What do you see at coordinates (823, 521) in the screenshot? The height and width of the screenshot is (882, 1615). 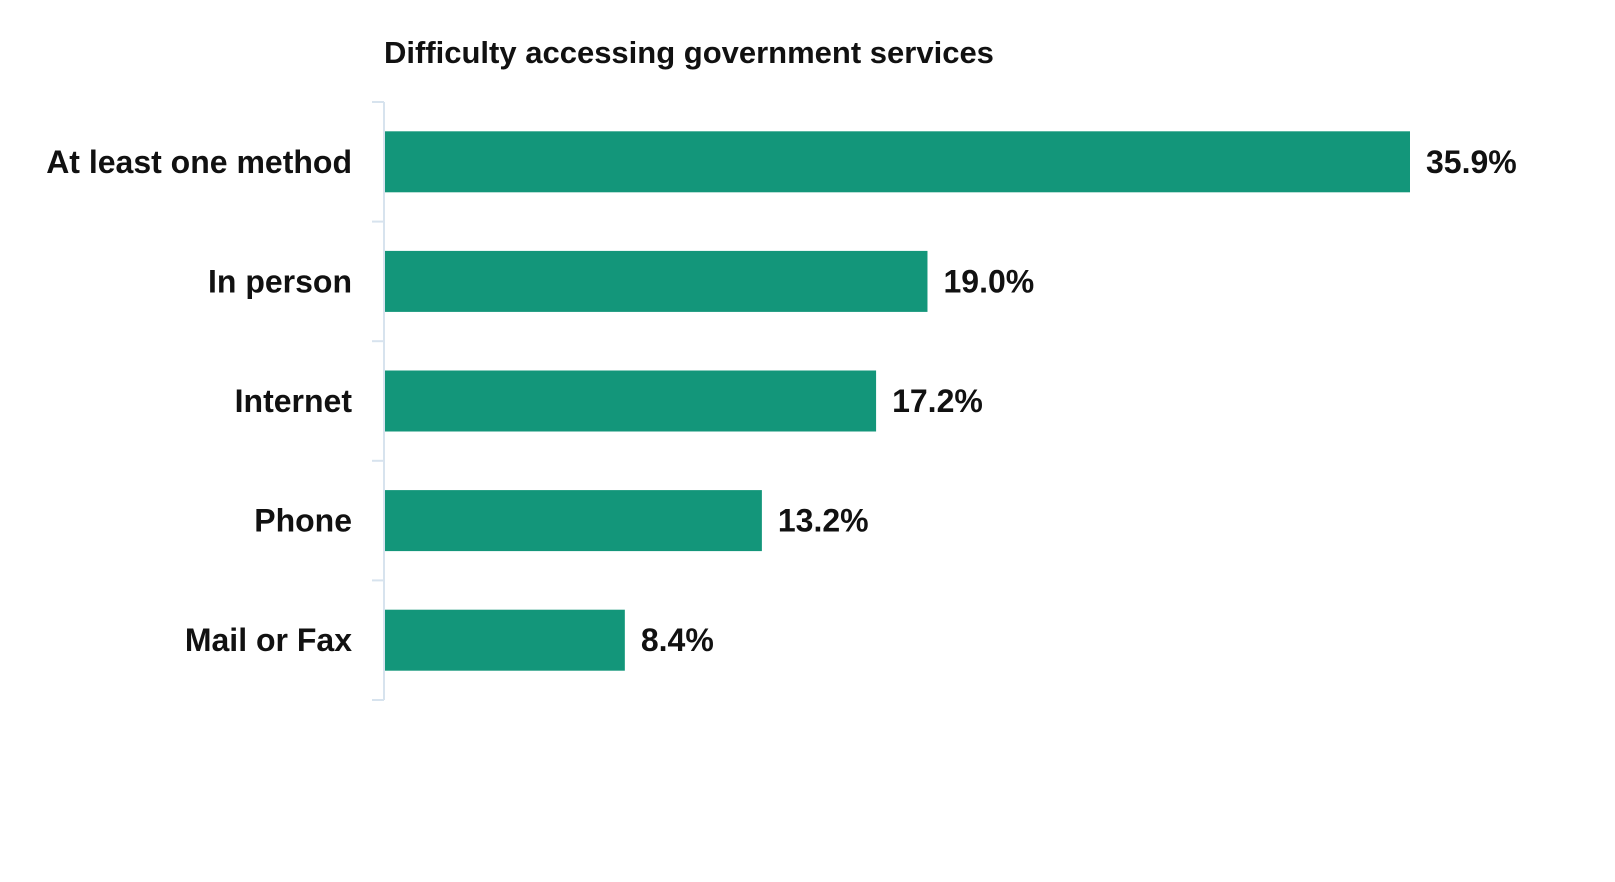 I see `data-label: 13.2%` at bounding box center [823, 521].